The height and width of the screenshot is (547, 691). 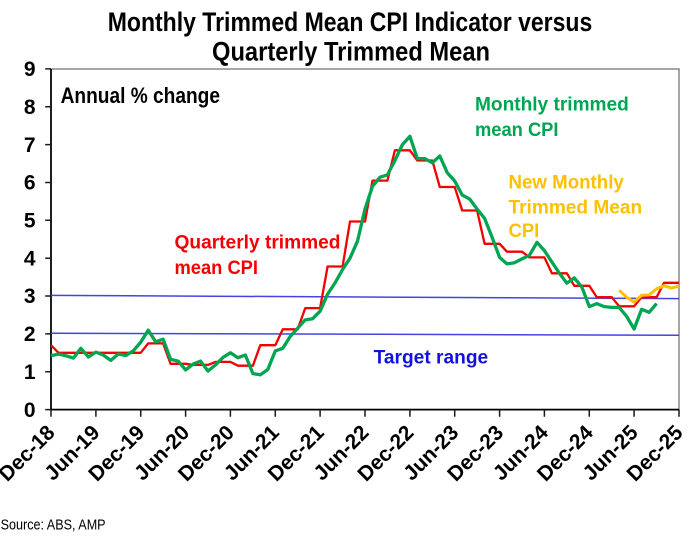 I want to click on svg-text: Trimmed Mean, so click(x=576, y=208).